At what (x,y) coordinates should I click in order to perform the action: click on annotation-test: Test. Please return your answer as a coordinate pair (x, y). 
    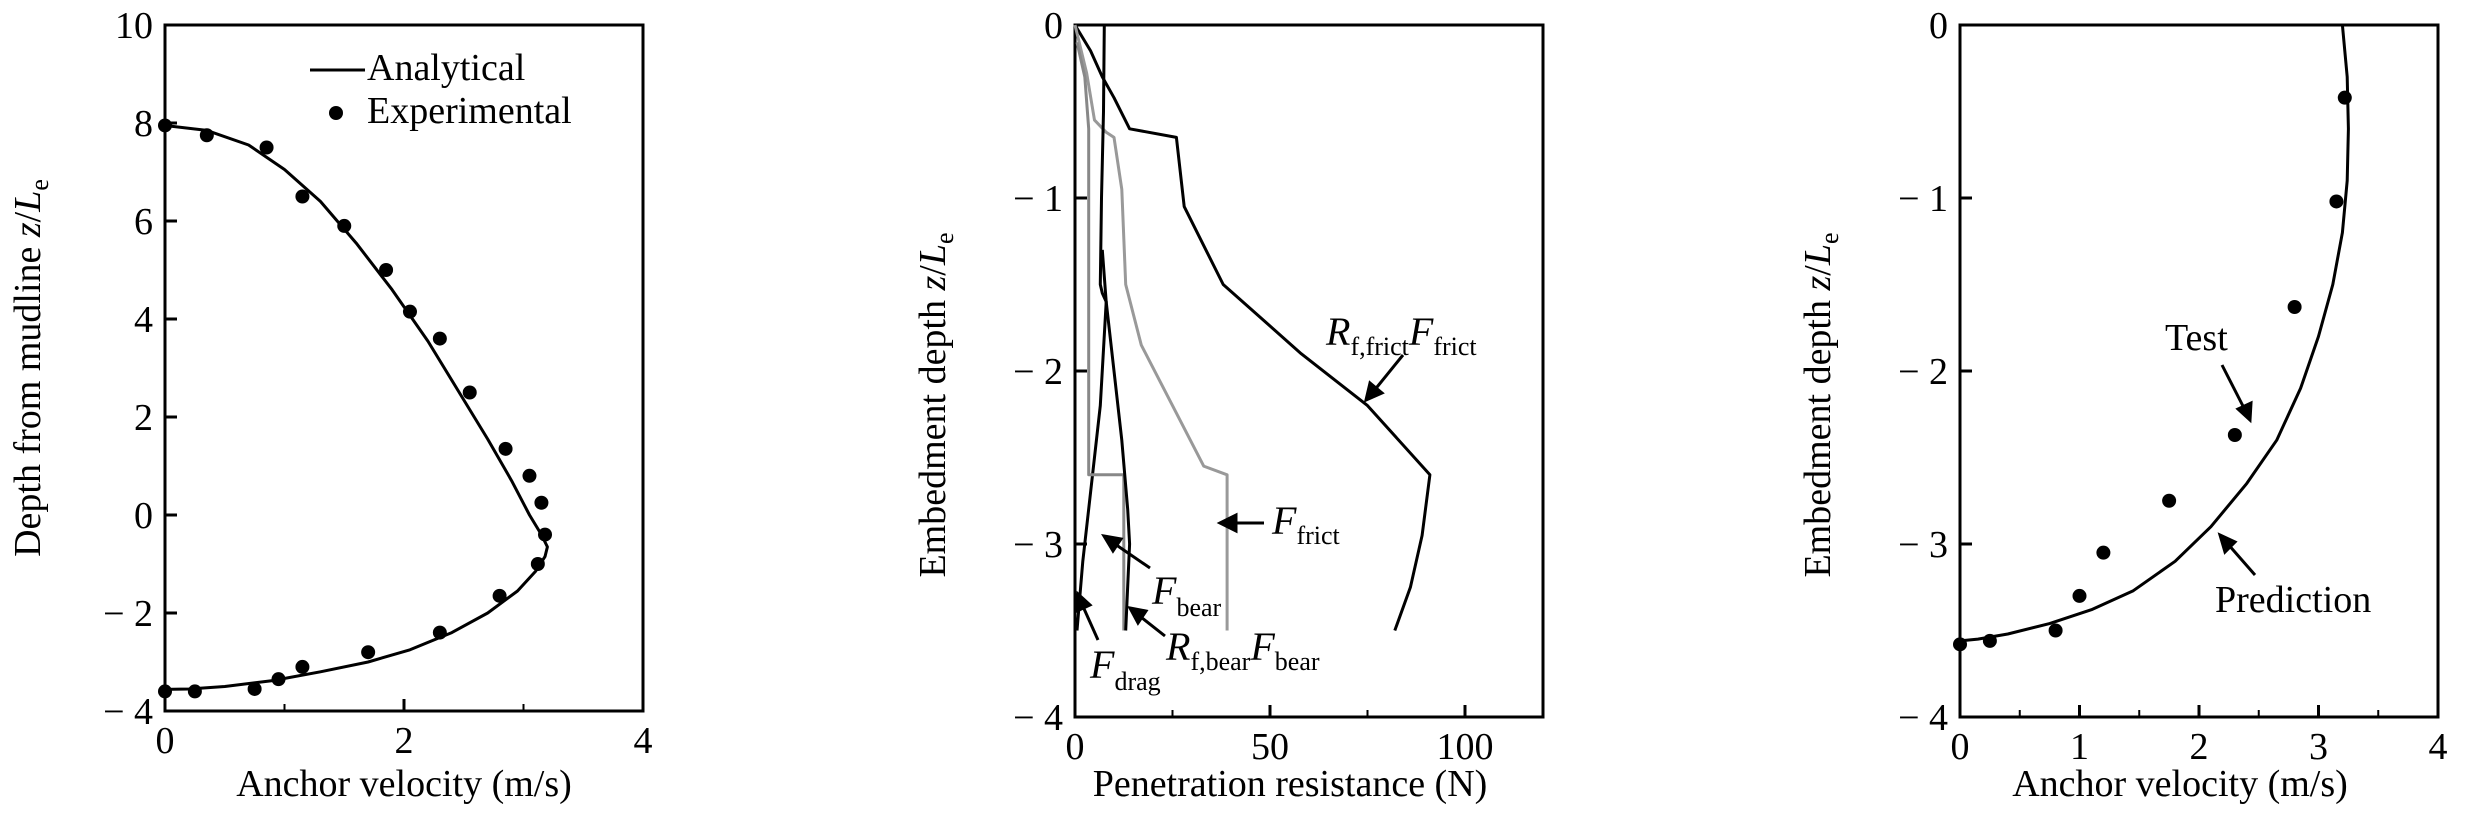
    Looking at the image, I should click on (2196, 338).